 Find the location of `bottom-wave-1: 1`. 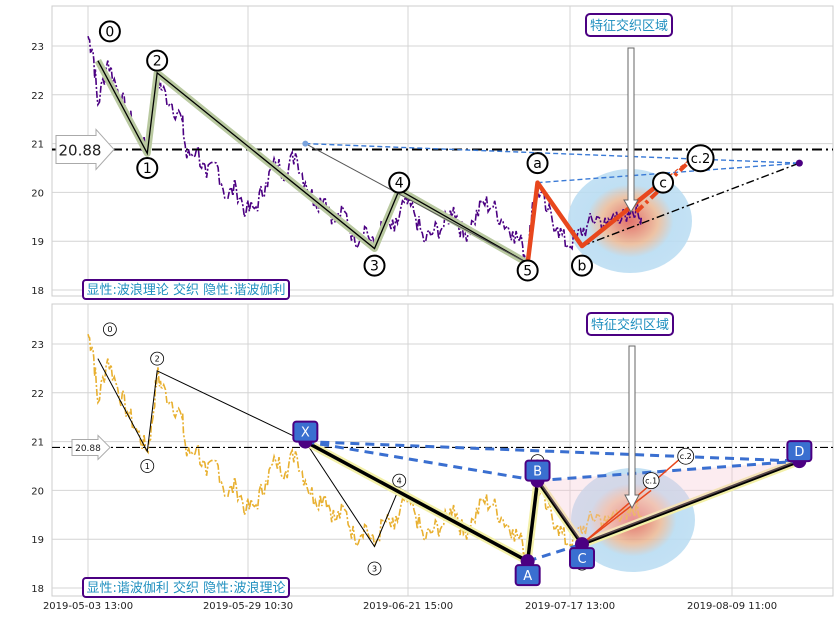

bottom-wave-1: 1 is located at coordinates (147, 466).